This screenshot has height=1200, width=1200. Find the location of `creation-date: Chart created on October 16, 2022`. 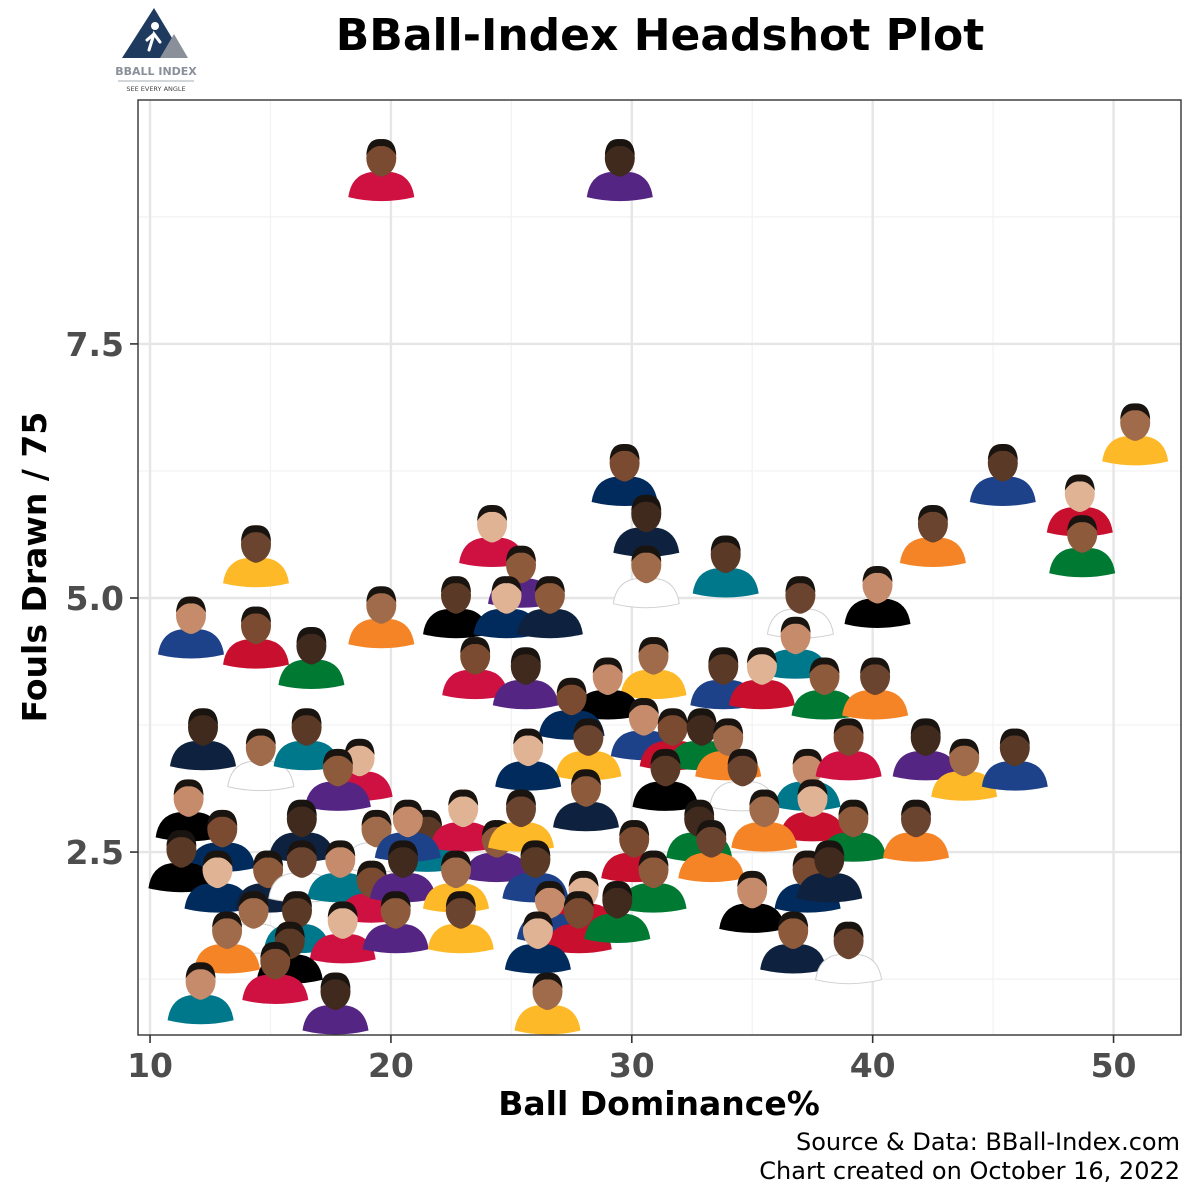

creation-date: Chart created on October 16, 2022 is located at coordinates (969, 1171).